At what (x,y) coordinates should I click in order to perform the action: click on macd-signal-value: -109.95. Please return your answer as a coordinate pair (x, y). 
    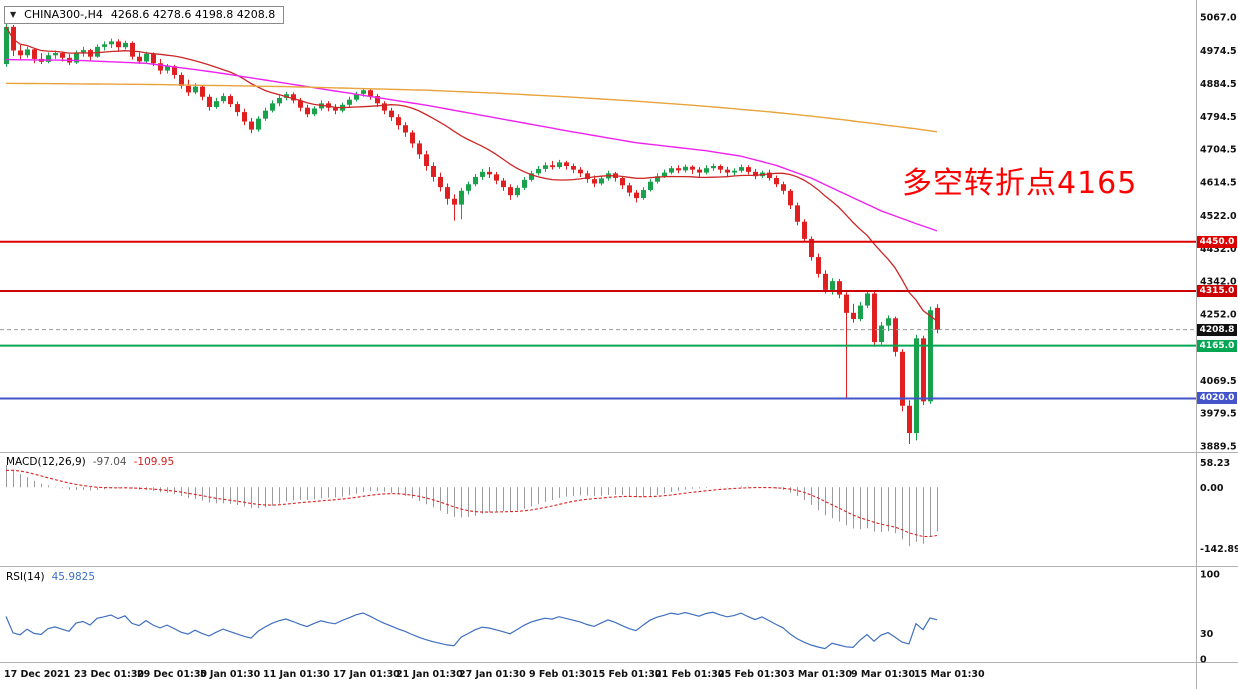
    Looking at the image, I should click on (154, 462).